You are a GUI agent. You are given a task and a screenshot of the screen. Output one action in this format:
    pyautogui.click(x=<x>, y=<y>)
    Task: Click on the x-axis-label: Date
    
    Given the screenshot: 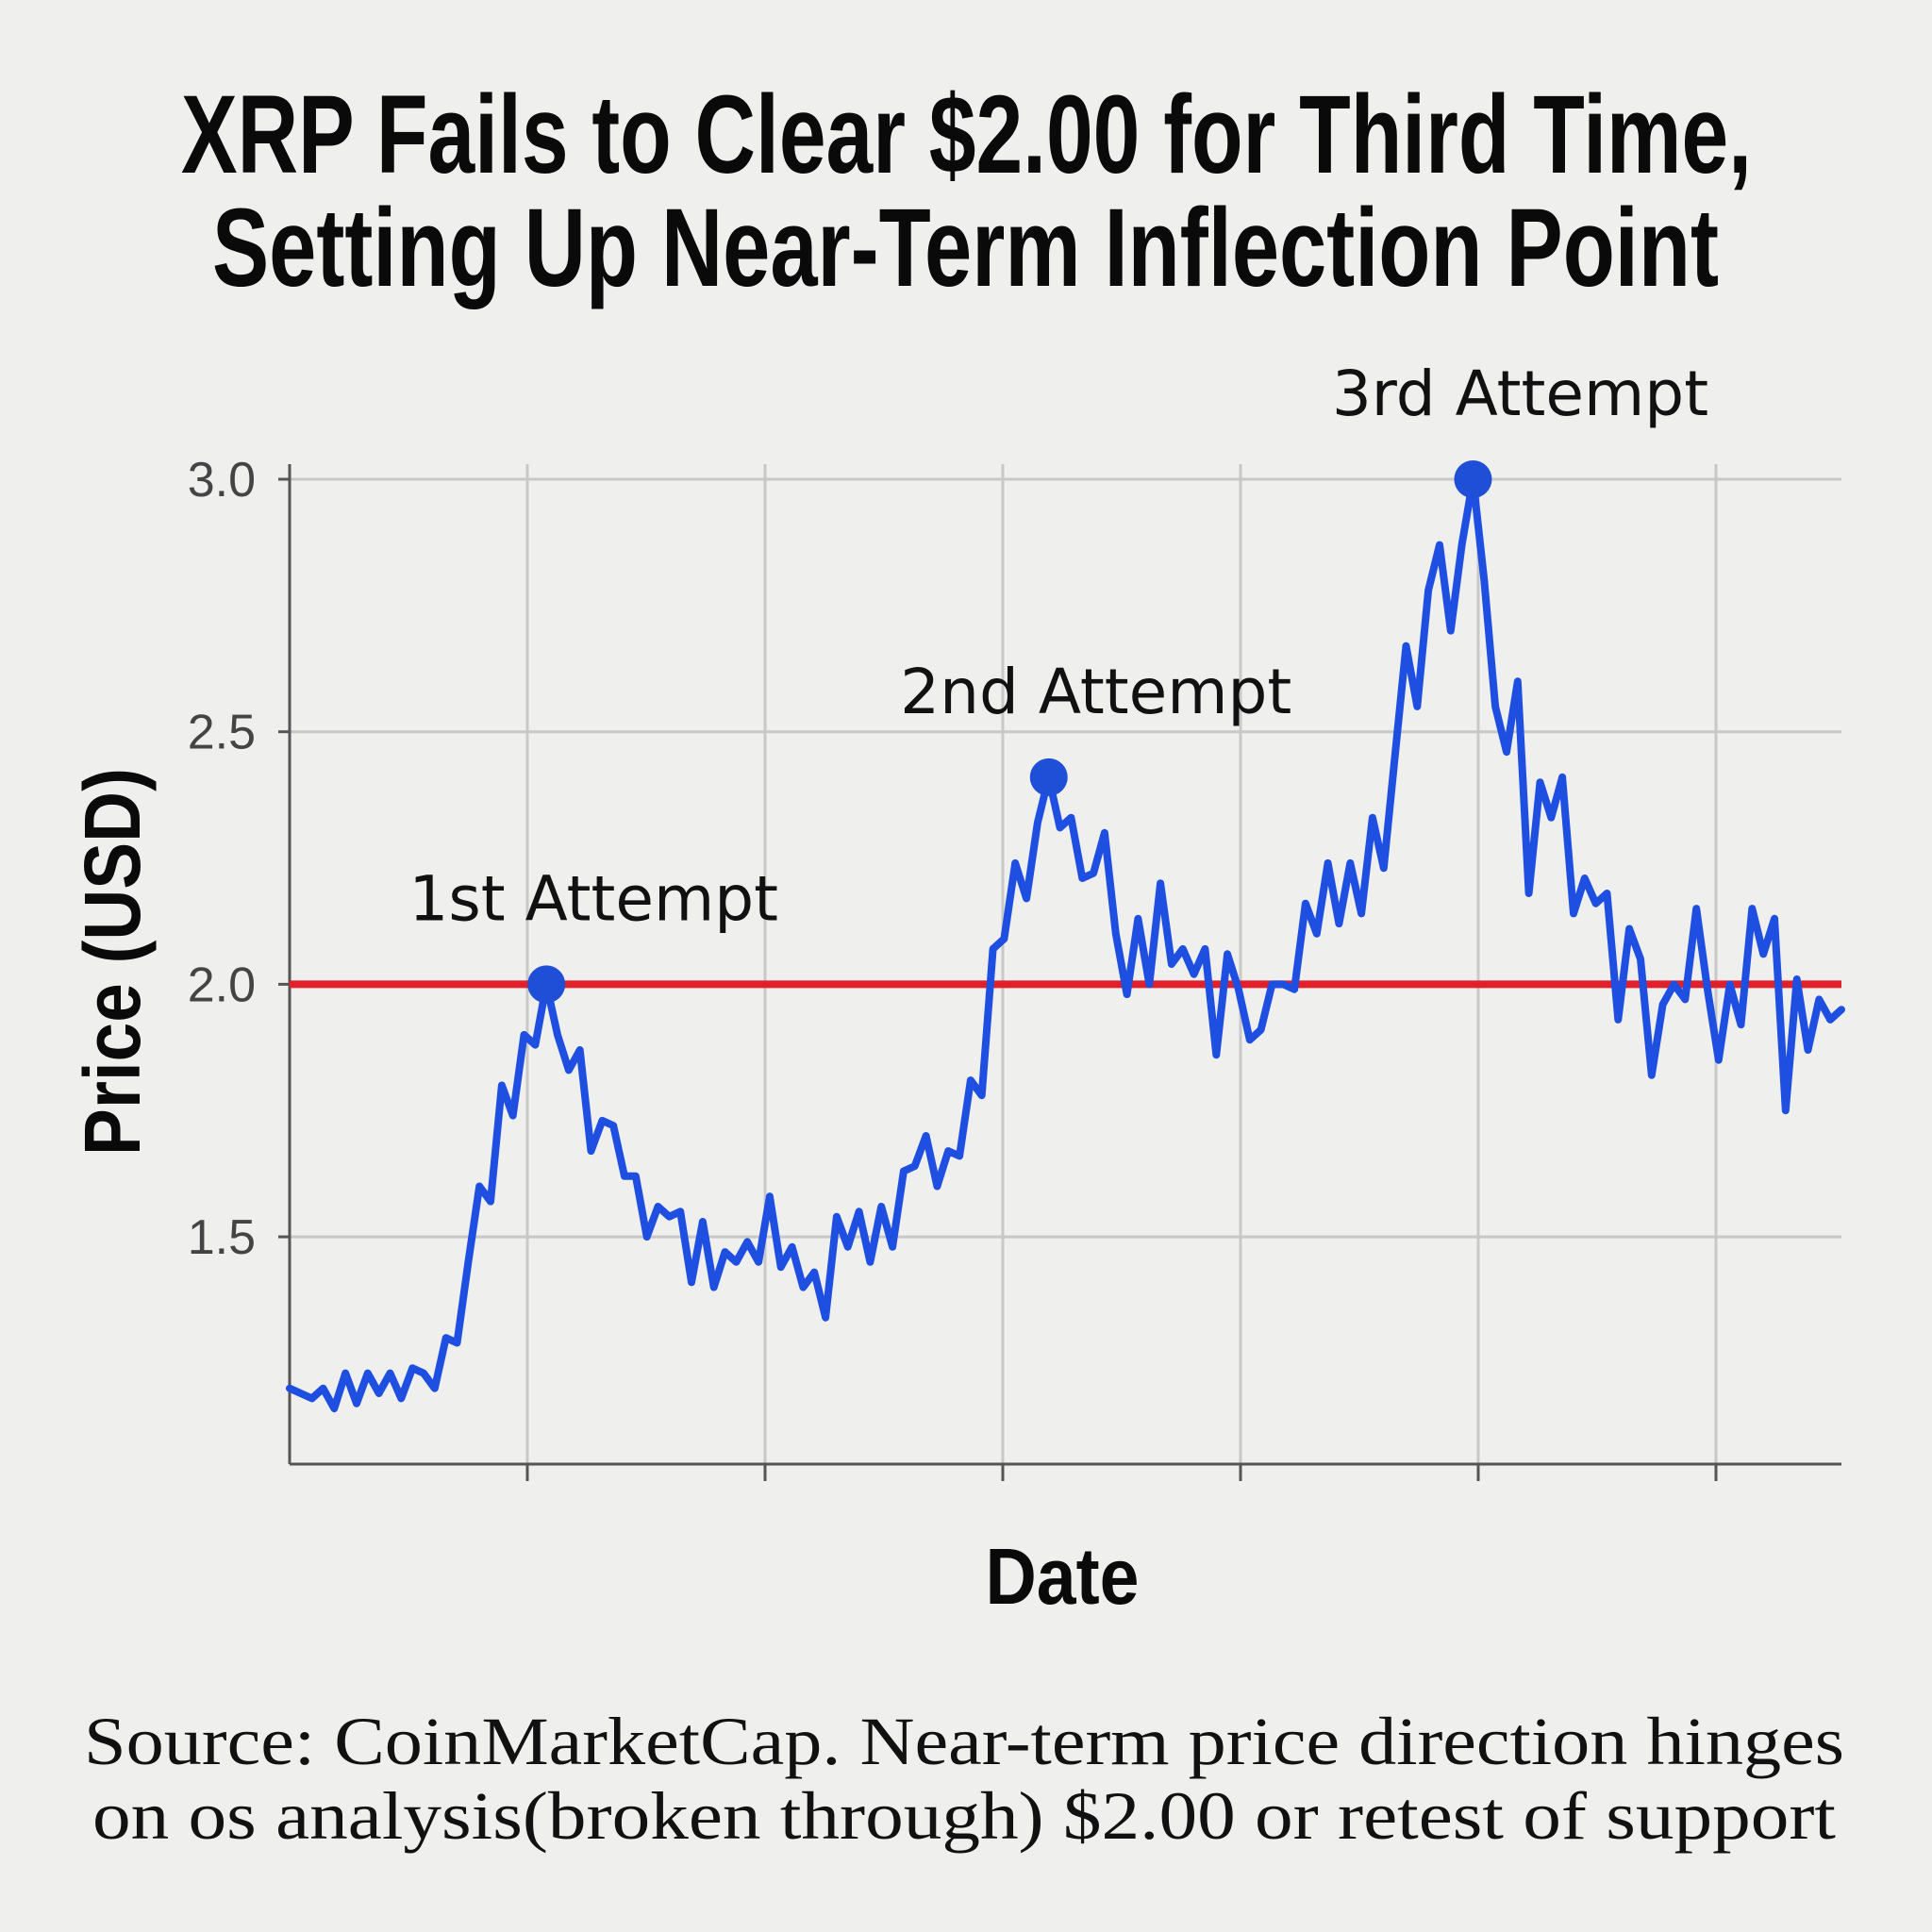 What is the action you would take?
    pyautogui.click(x=1063, y=1576)
    